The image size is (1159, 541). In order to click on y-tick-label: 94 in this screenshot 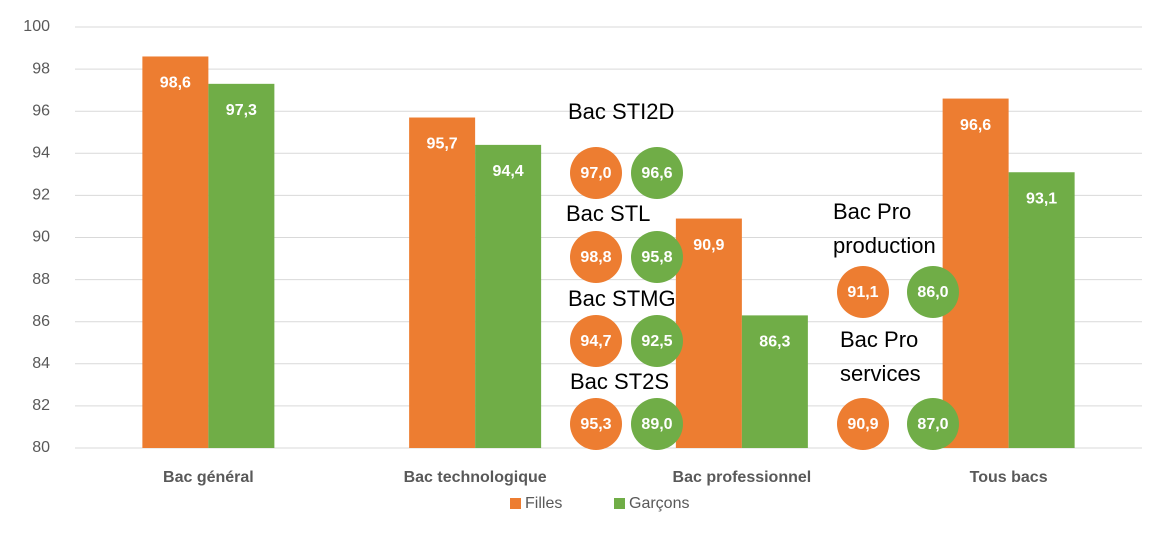, I will do `click(41, 153)`.